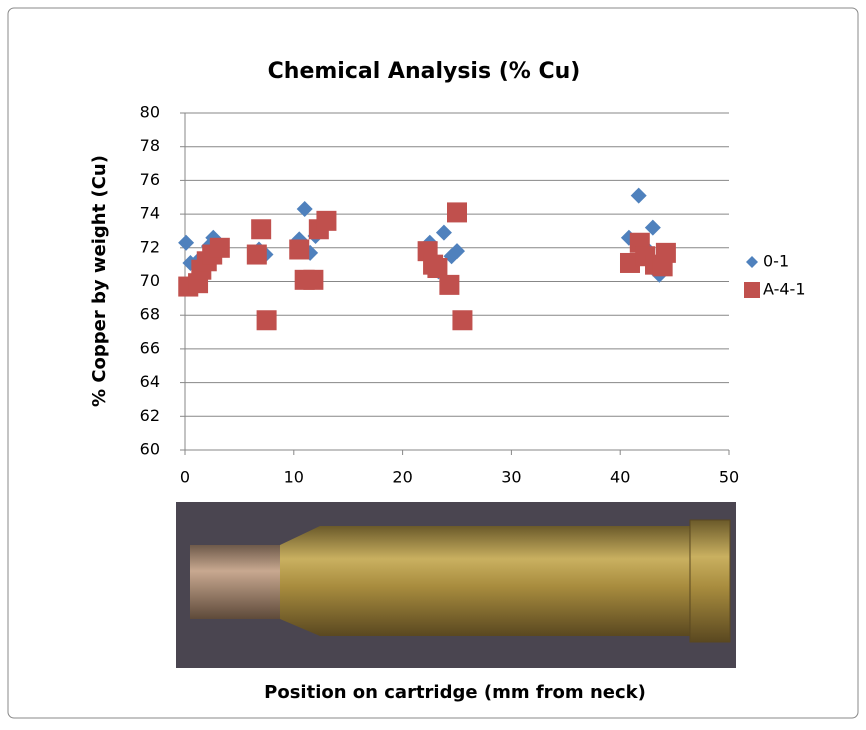  I want to click on y-tick-label: 76, so click(150, 179).